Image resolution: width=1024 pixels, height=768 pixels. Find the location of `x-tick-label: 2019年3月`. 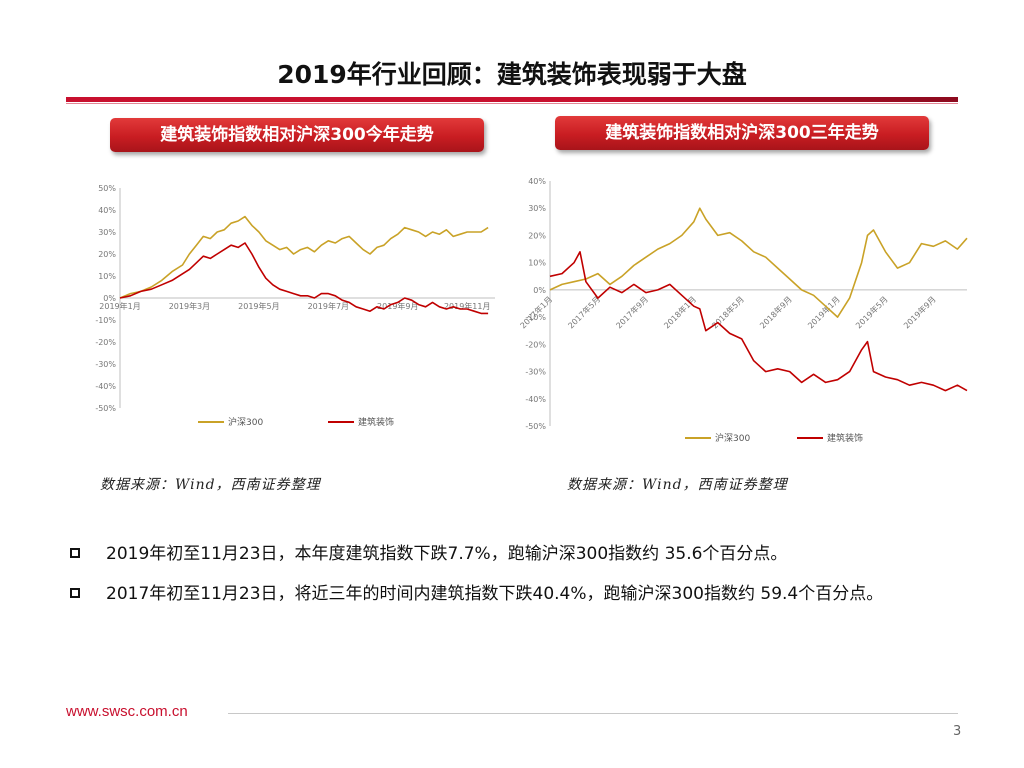

x-tick-label: 2019年3月 is located at coordinates (189, 306).